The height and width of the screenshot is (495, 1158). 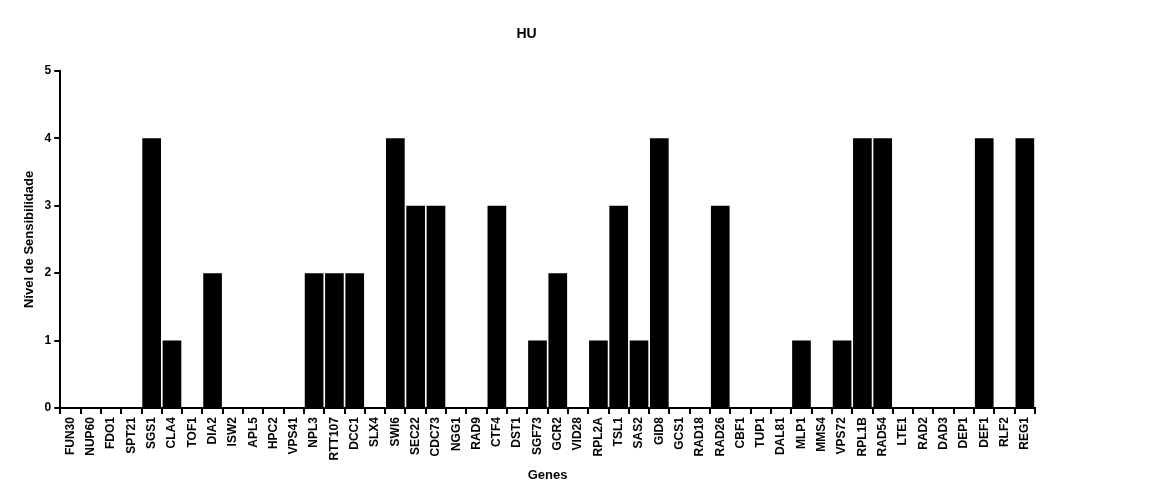 What do you see at coordinates (150, 433) in the screenshot?
I see `x-tick-label: SGS1` at bounding box center [150, 433].